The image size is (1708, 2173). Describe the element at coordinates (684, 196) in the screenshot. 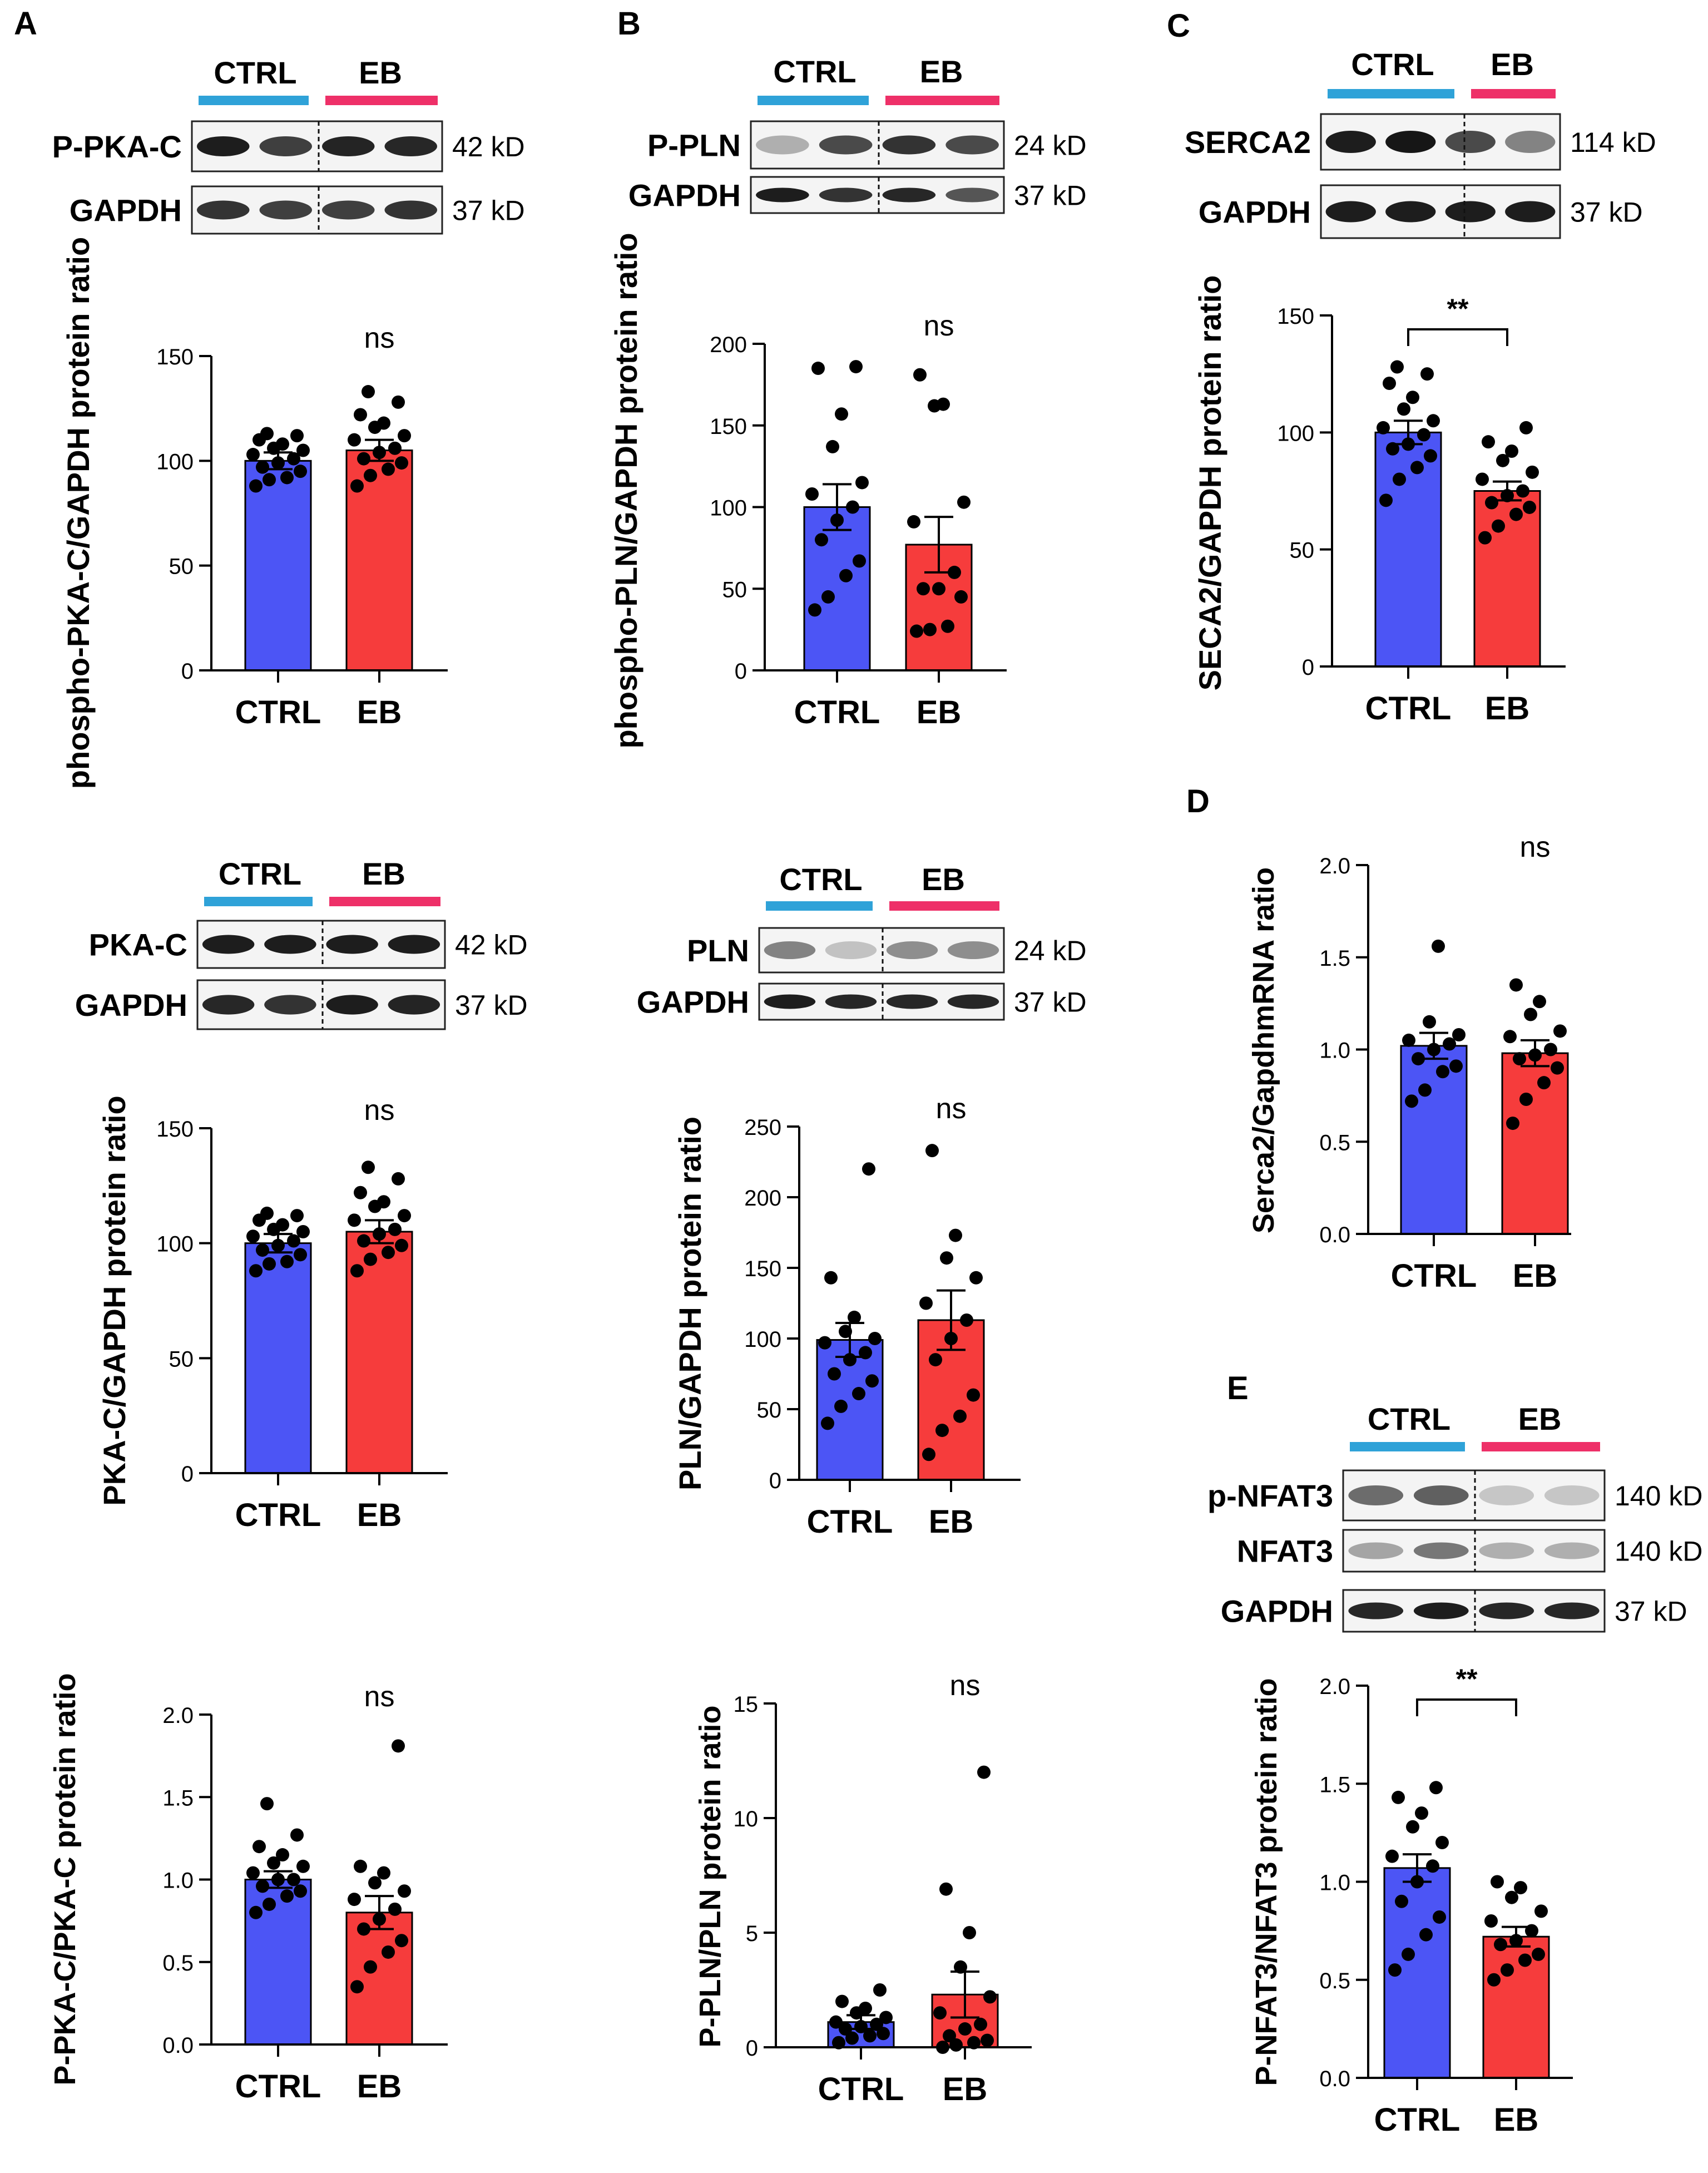

I see `blot-row-label: GAPDH` at that location.